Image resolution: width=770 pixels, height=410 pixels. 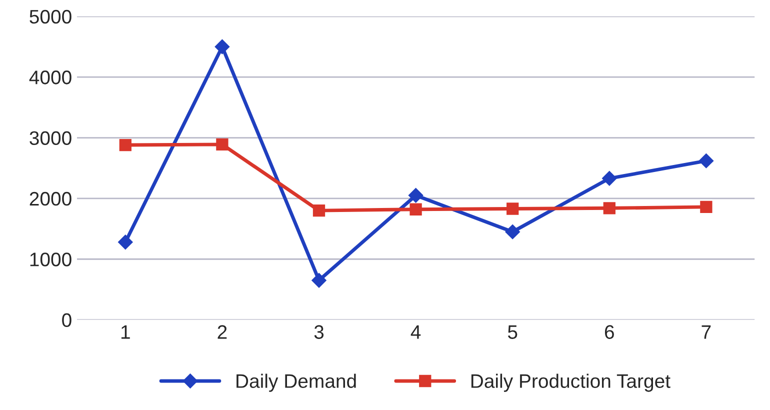 What do you see at coordinates (222, 332) in the screenshot?
I see `x-tick-label: 2` at bounding box center [222, 332].